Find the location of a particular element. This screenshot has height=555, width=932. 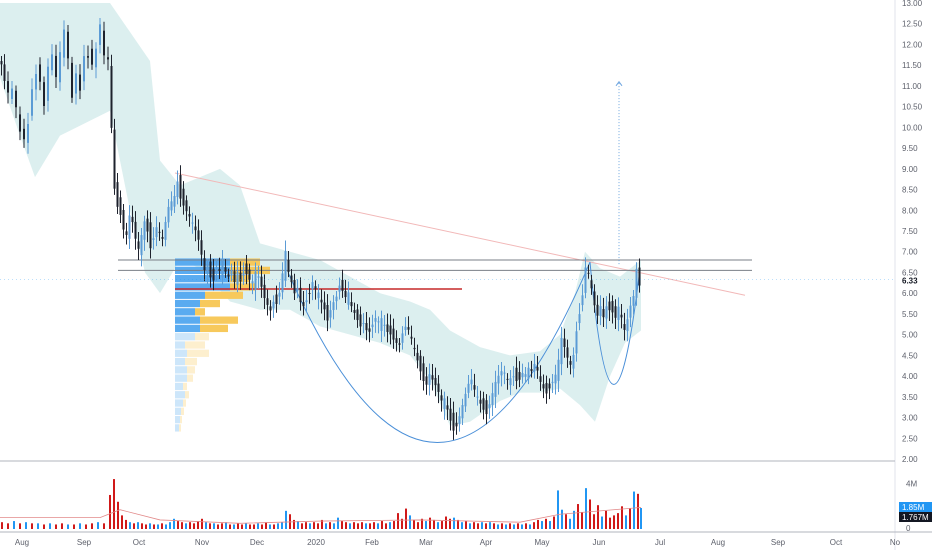

price-tick-label: 8.50 is located at coordinates (910, 190).